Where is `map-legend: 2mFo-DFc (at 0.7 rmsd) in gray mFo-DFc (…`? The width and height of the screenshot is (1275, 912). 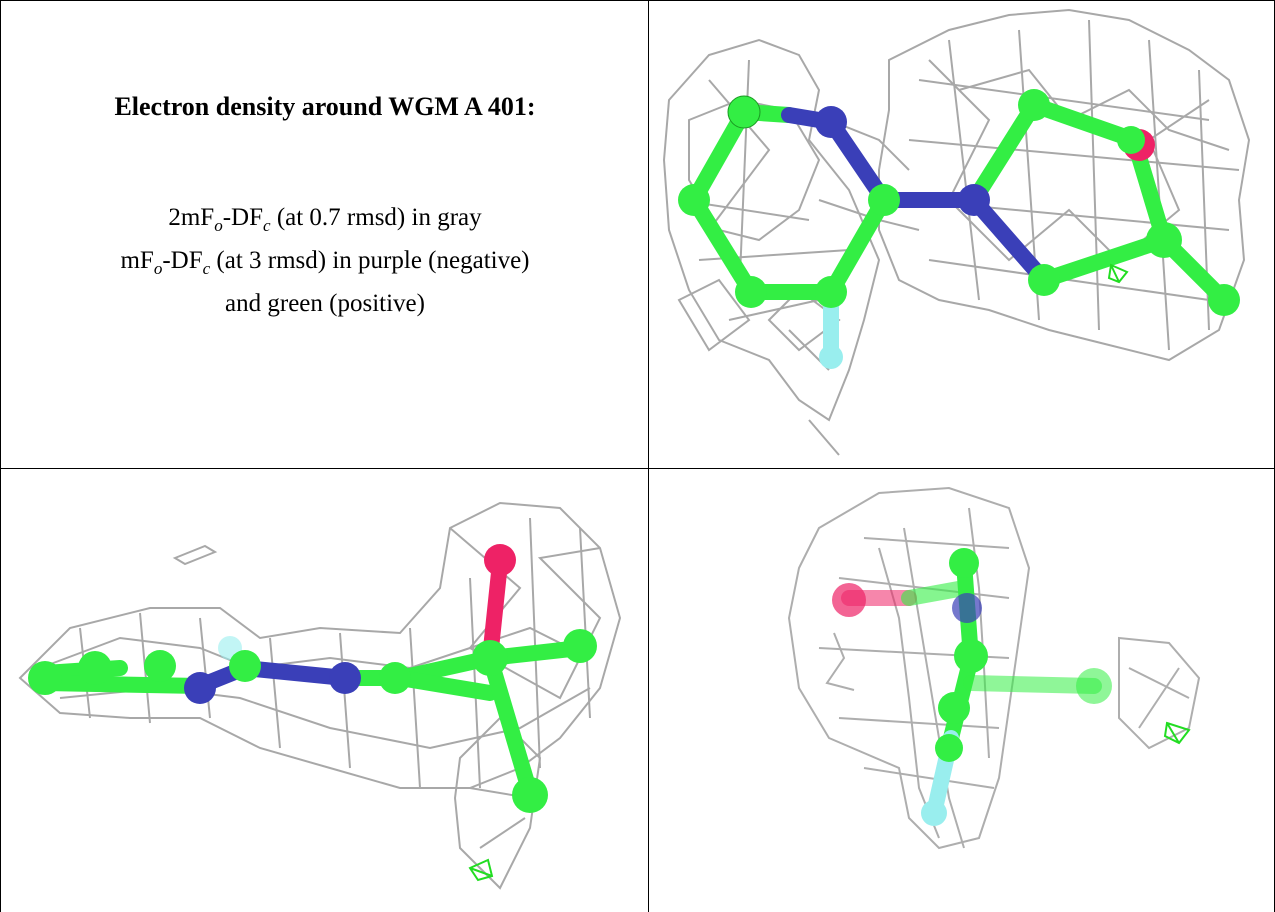
map-legend: 2mFo-DFc (at 0.7 rmsd) in gray mFo-DFc (… is located at coordinates (325, 260).